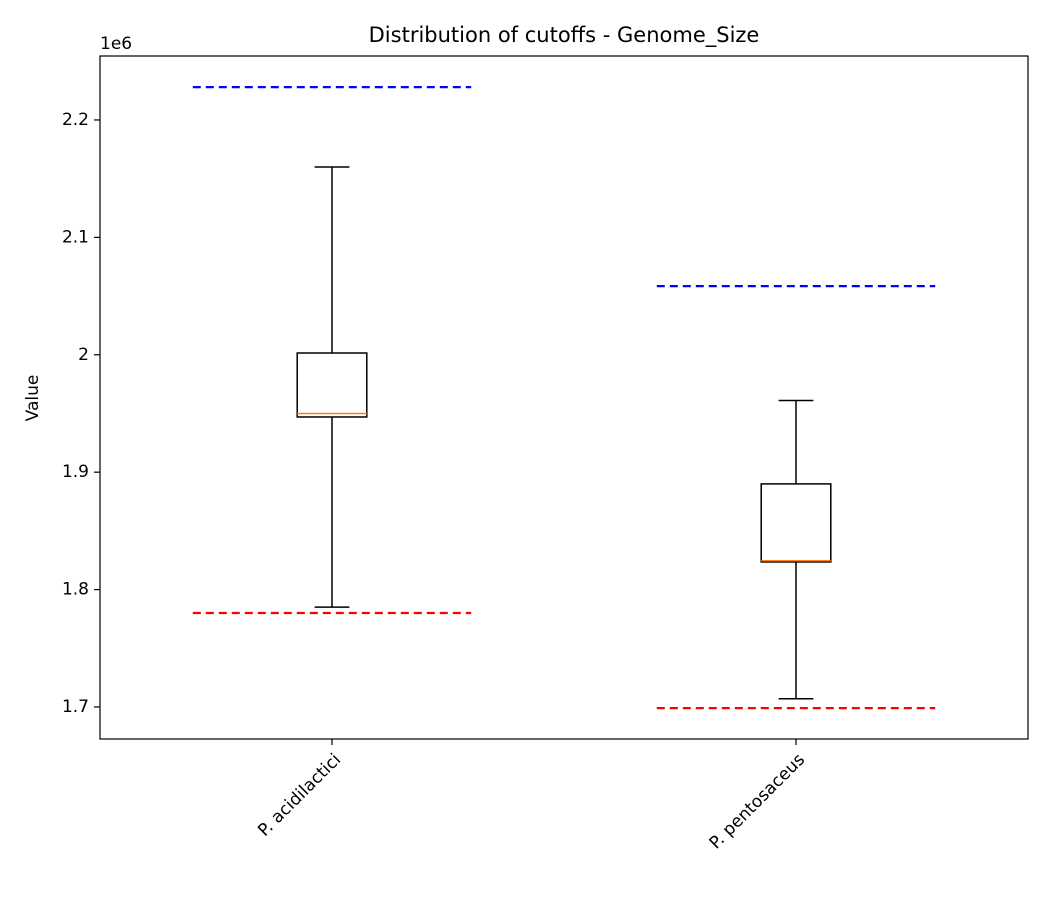  Describe the element at coordinates (83, 355) in the screenshot. I see `y-tick-label: 2` at that location.